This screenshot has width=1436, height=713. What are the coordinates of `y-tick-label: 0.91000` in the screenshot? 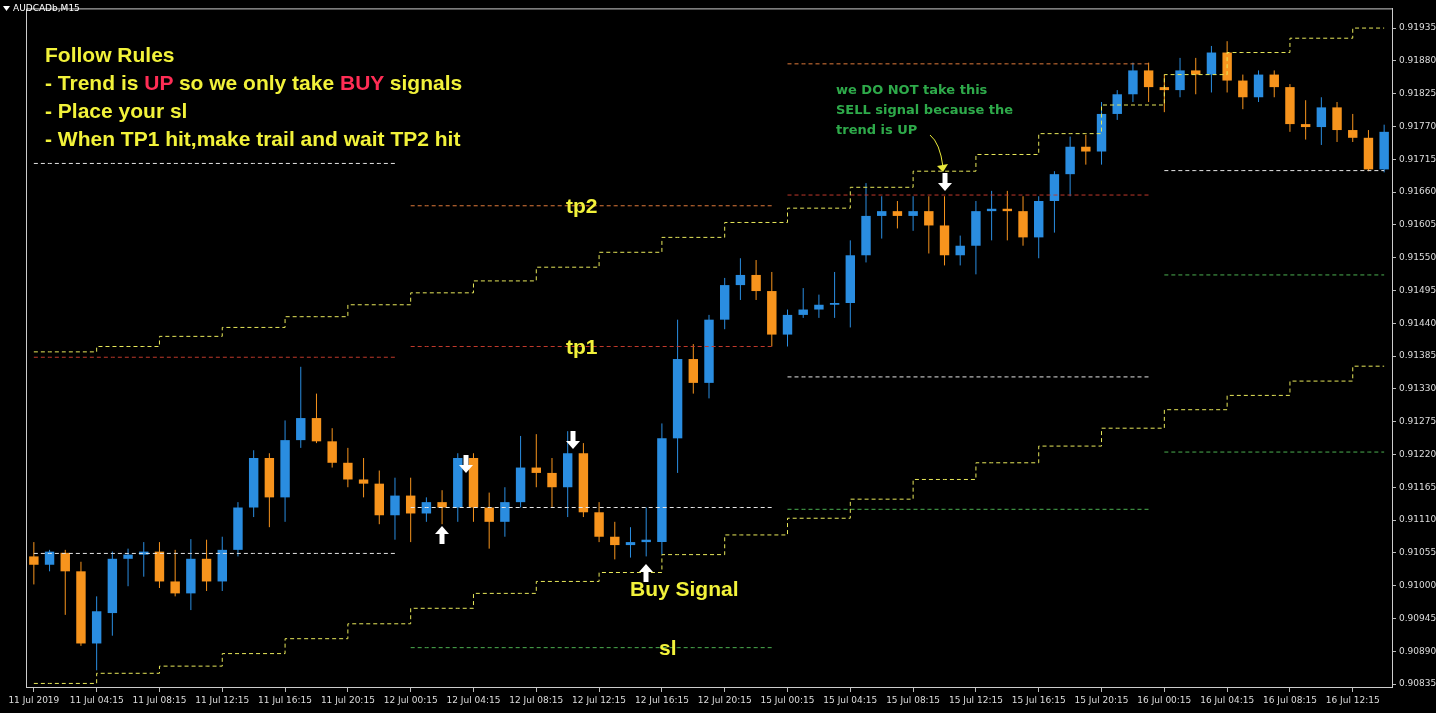 It's located at (1417, 584).